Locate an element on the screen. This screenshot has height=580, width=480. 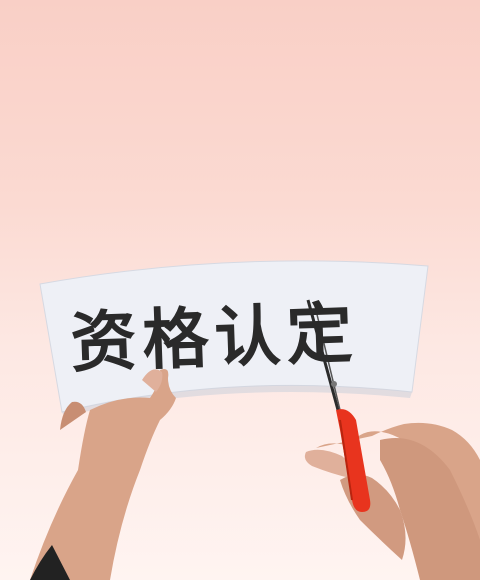
scissor-handle is located at coordinates (353, 460).